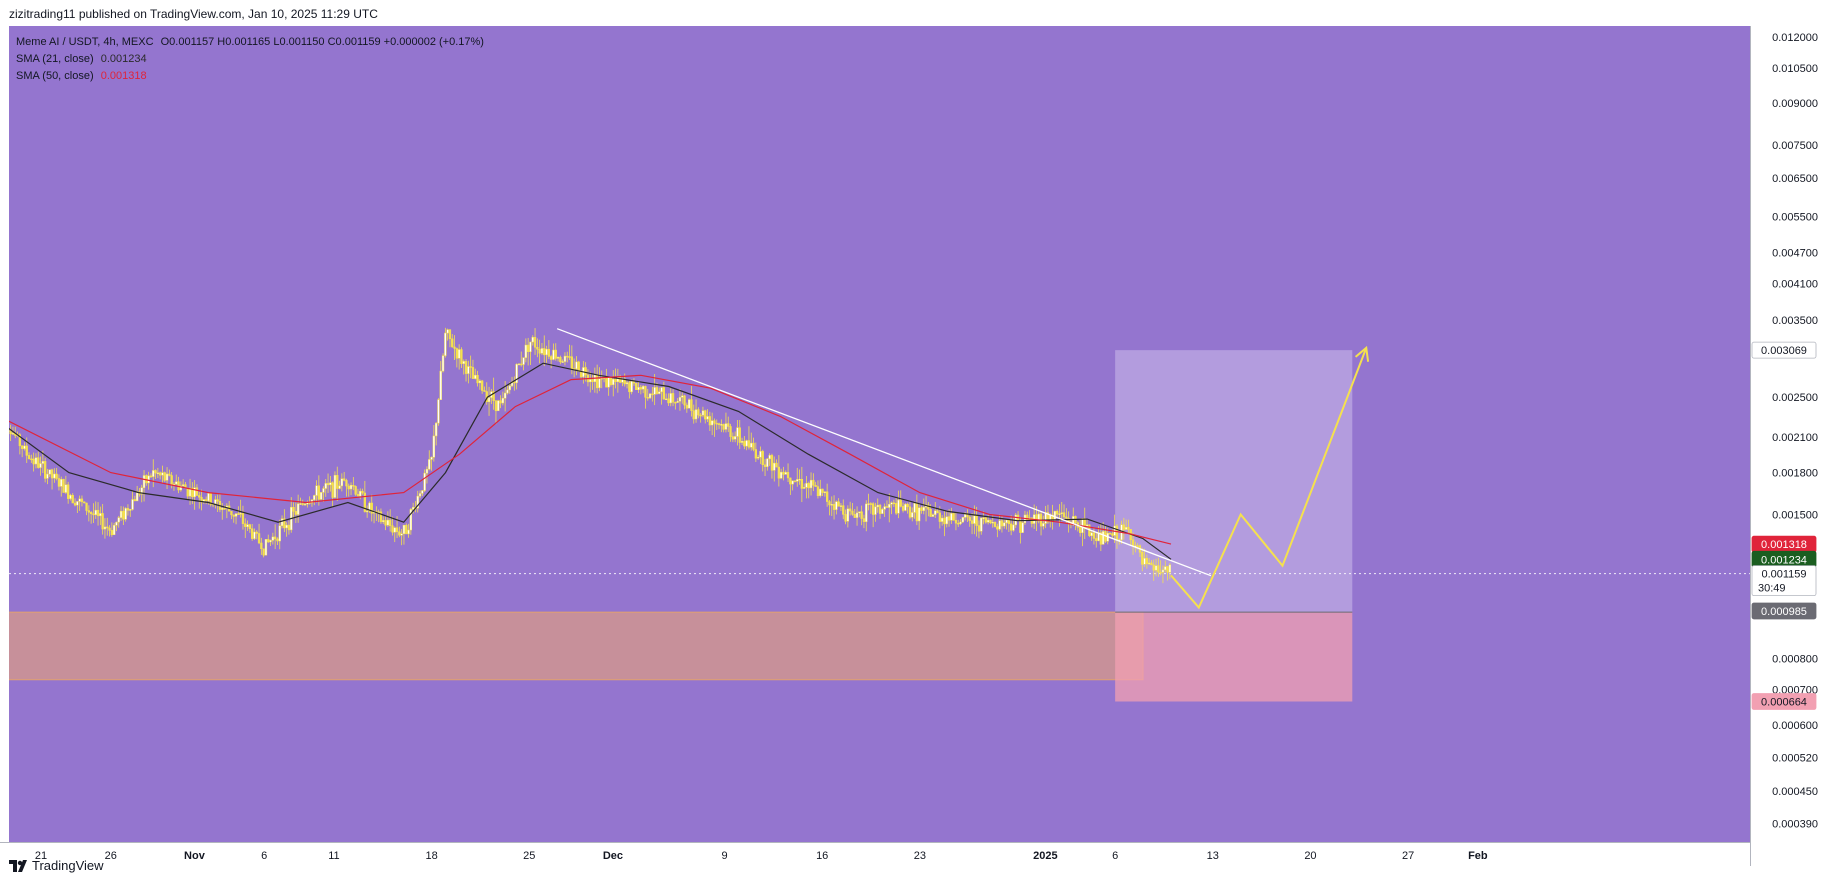 The height and width of the screenshot is (883, 1835). I want to click on price-tick-label: 0.000600, so click(1795, 726).